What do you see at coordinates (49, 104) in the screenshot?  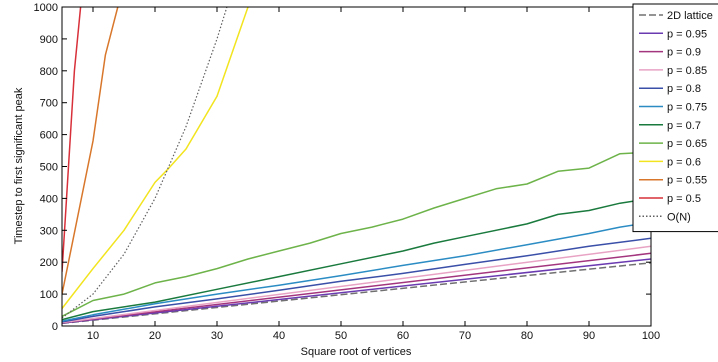 I see `y-tick-label: 700` at bounding box center [49, 104].